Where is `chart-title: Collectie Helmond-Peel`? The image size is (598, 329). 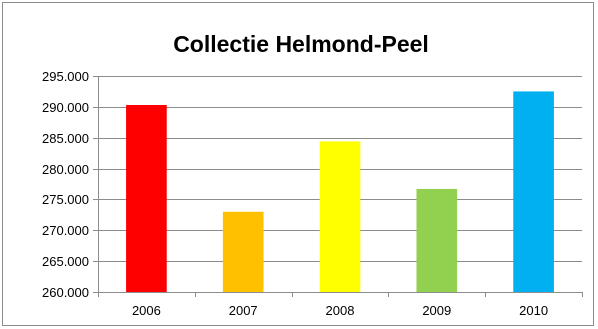 chart-title: Collectie Helmond-Peel is located at coordinates (301, 44).